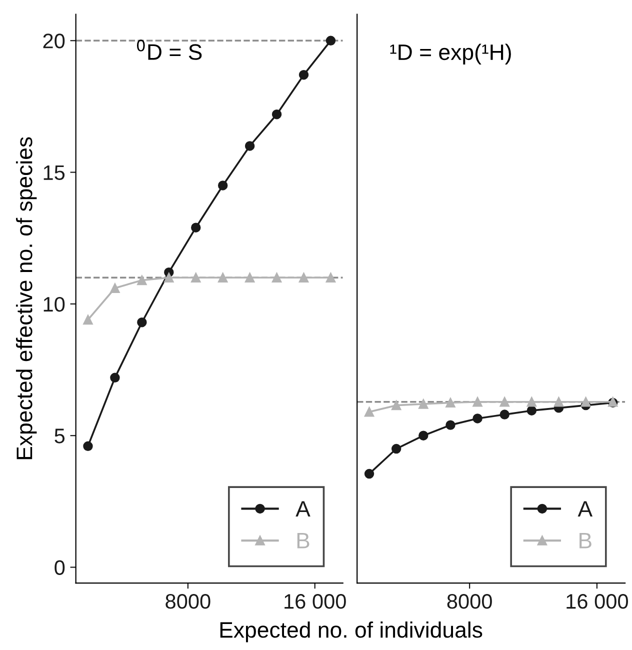 This screenshot has height=650, width=632. What do you see at coordinates (169, 50) in the screenshot?
I see `annotation: $^{0}$D = S` at bounding box center [169, 50].